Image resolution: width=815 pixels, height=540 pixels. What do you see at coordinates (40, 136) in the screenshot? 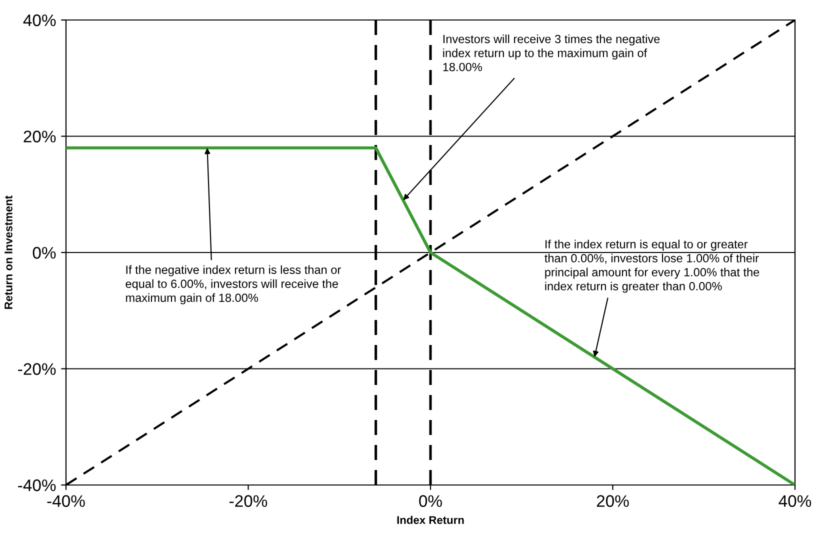
I see `y-tick-label: 20%` at bounding box center [40, 136].